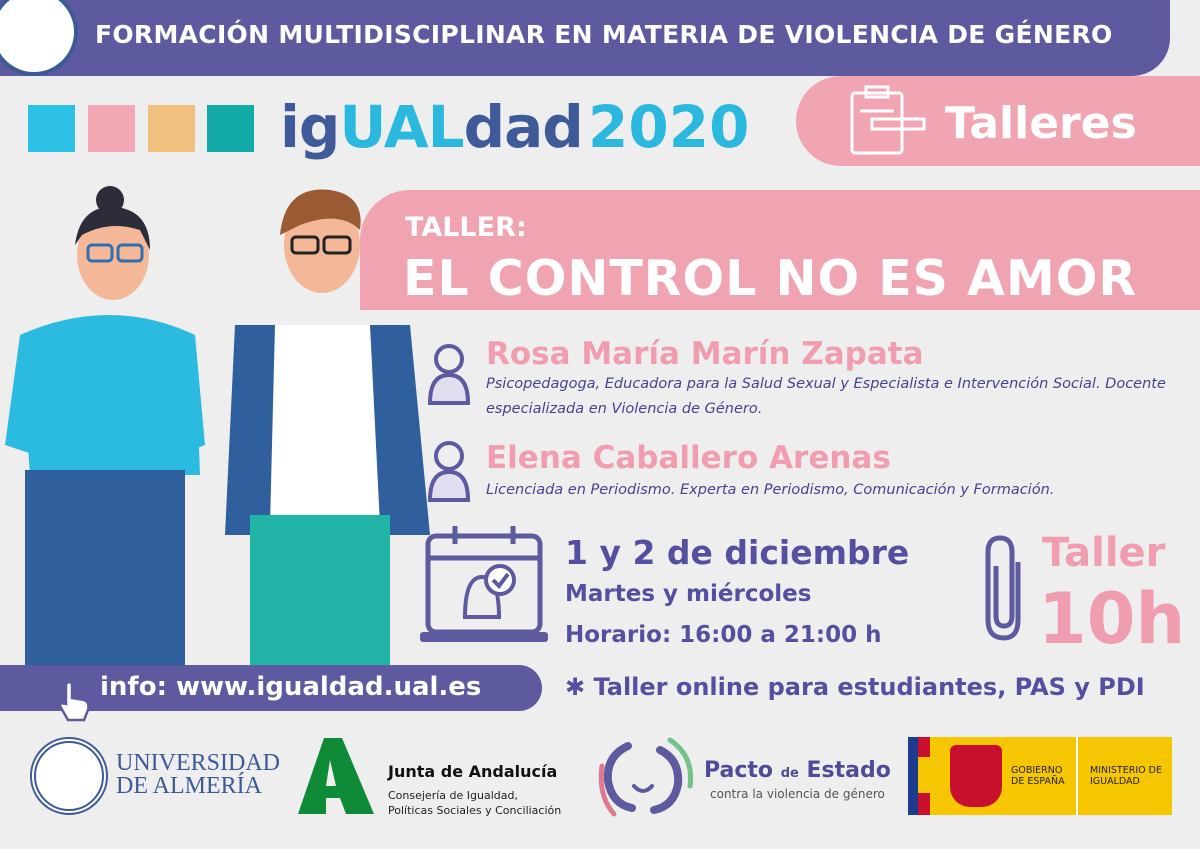 This screenshot has width=1200, height=849. What do you see at coordinates (688, 458) in the screenshot?
I see `speaker-name: Elena Caballero Arenas` at bounding box center [688, 458].